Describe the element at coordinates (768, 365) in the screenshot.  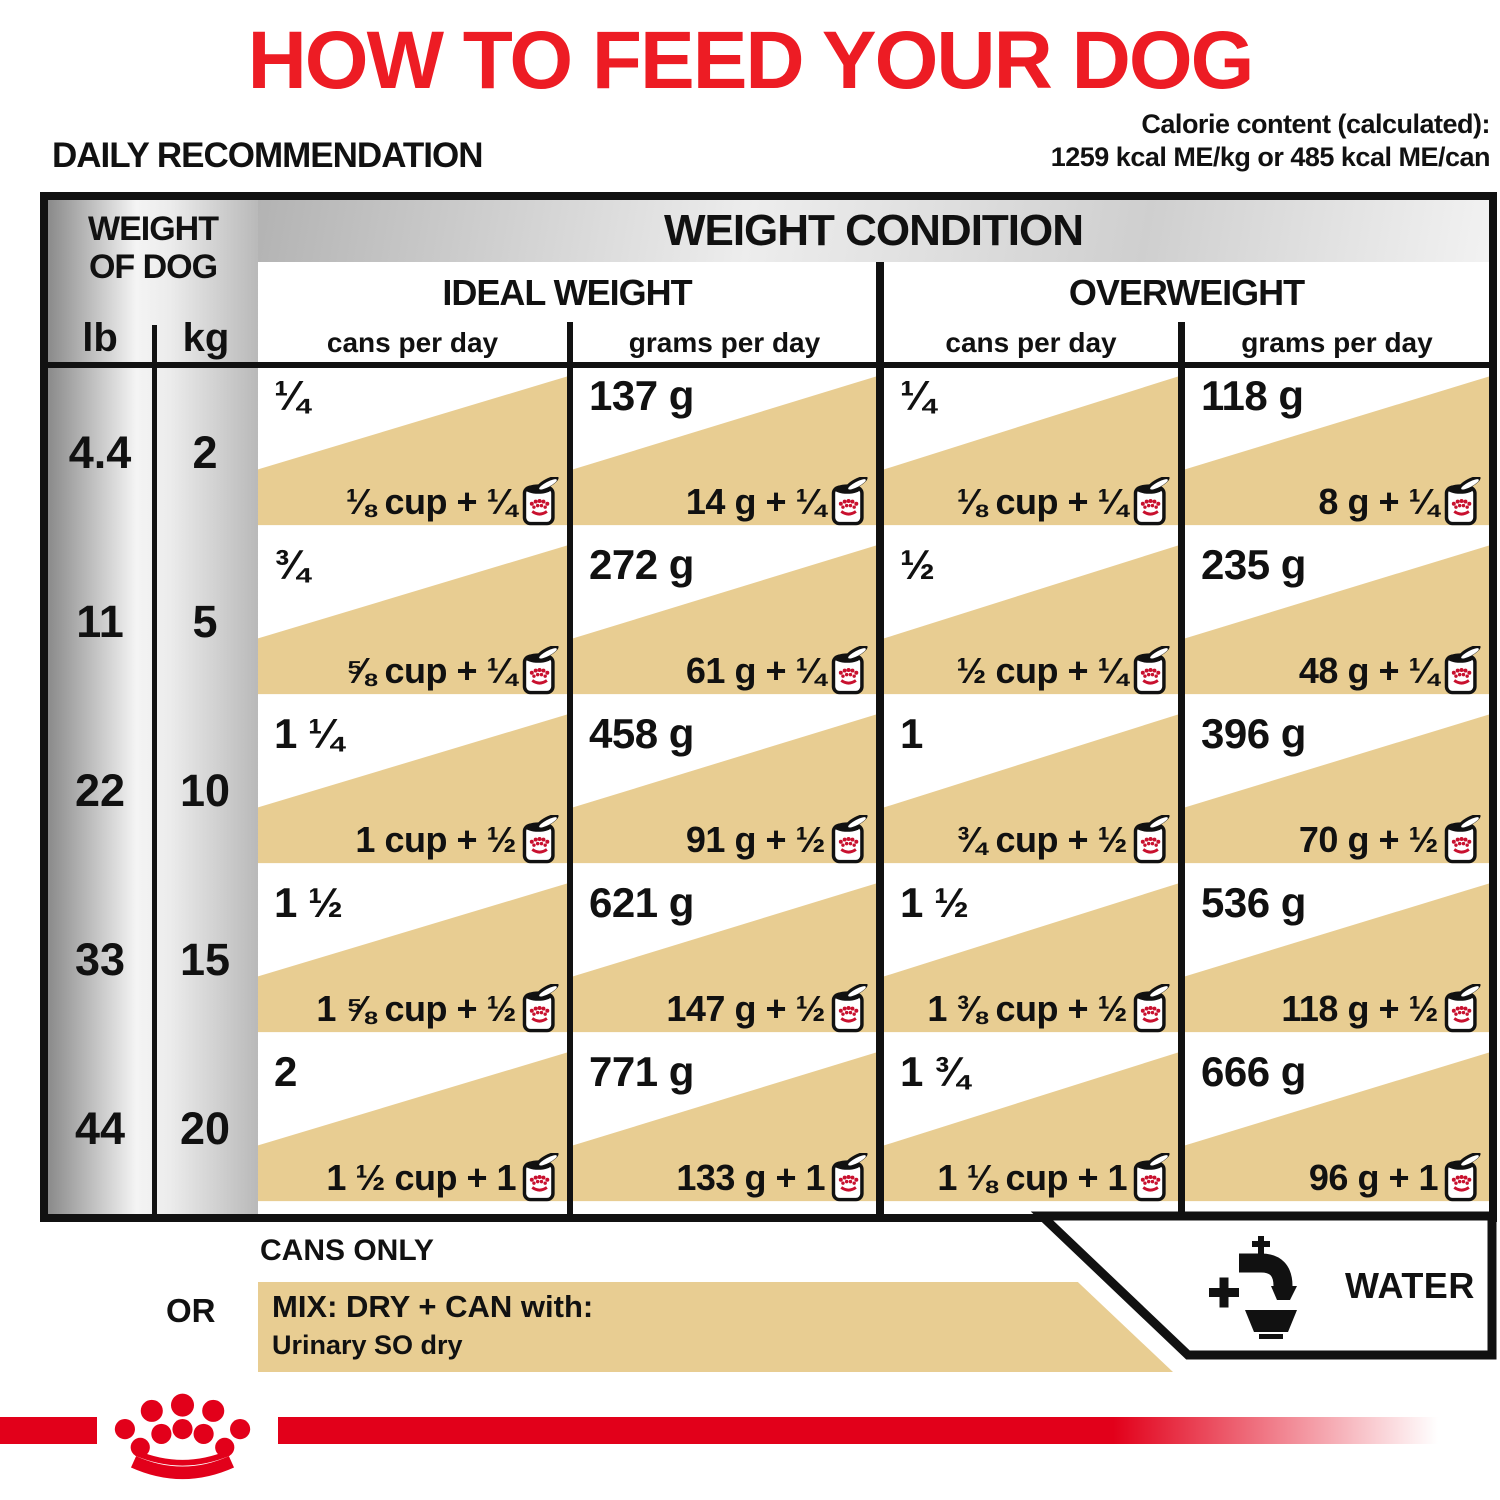
I see `divider-header-body` at that location.